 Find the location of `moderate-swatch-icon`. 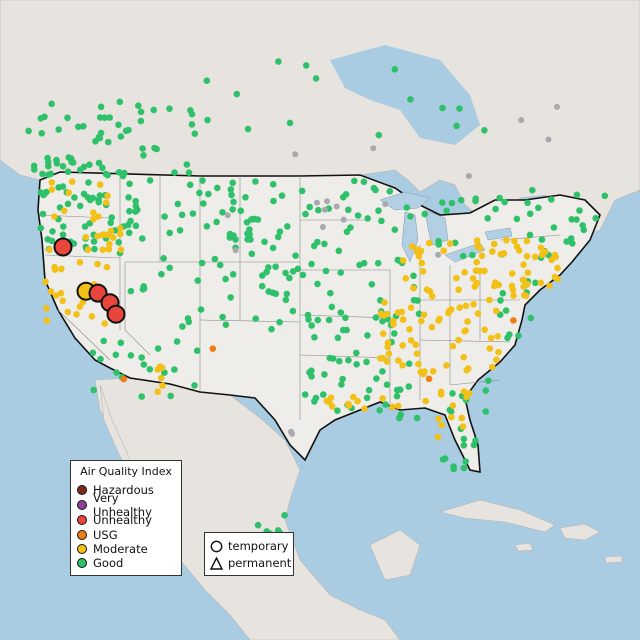

moderate-swatch-icon is located at coordinates (82, 549).